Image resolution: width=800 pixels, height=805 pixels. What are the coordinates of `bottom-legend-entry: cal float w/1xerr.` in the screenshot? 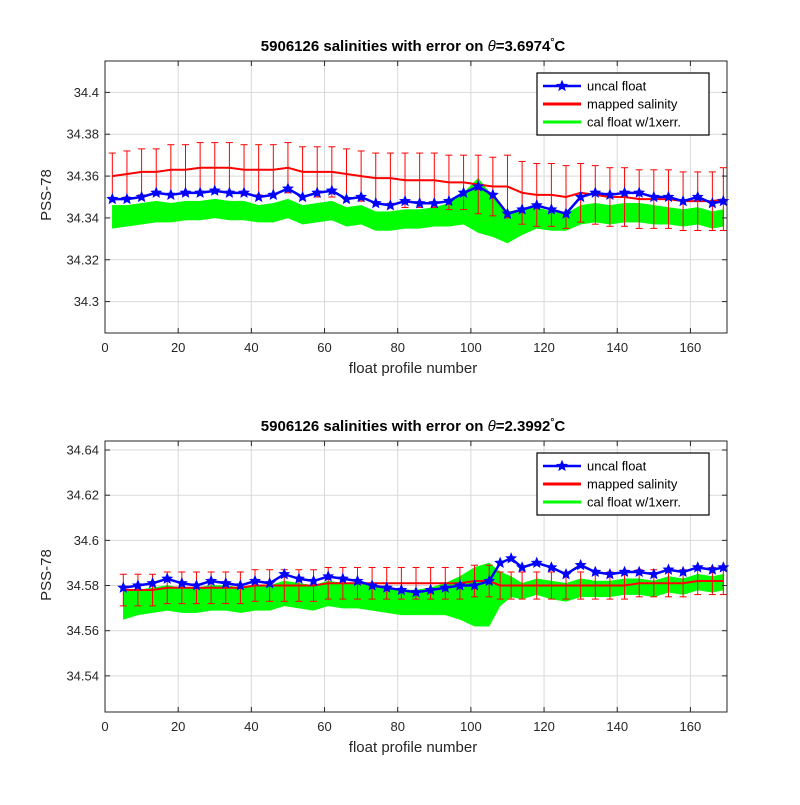 It's located at (612, 502).